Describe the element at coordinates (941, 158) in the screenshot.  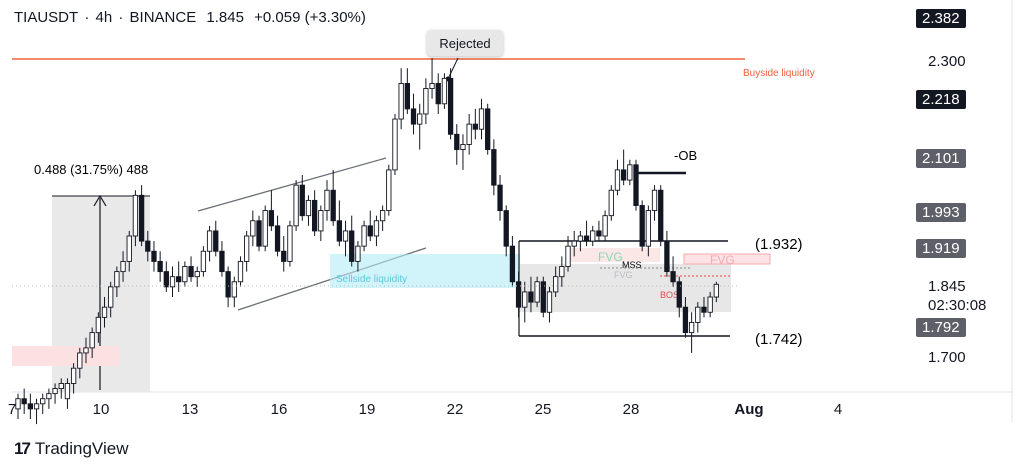
I see `price-tick-label: 2.101` at that location.